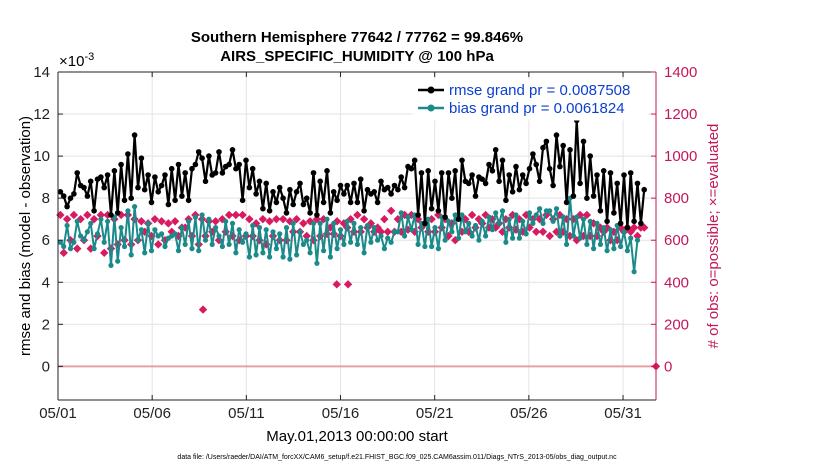 The image size is (830, 470). What do you see at coordinates (537, 108) in the screenshot?
I see `legend-bias-label: bias grand pr = 0.0061824` at bounding box center [537, 108].